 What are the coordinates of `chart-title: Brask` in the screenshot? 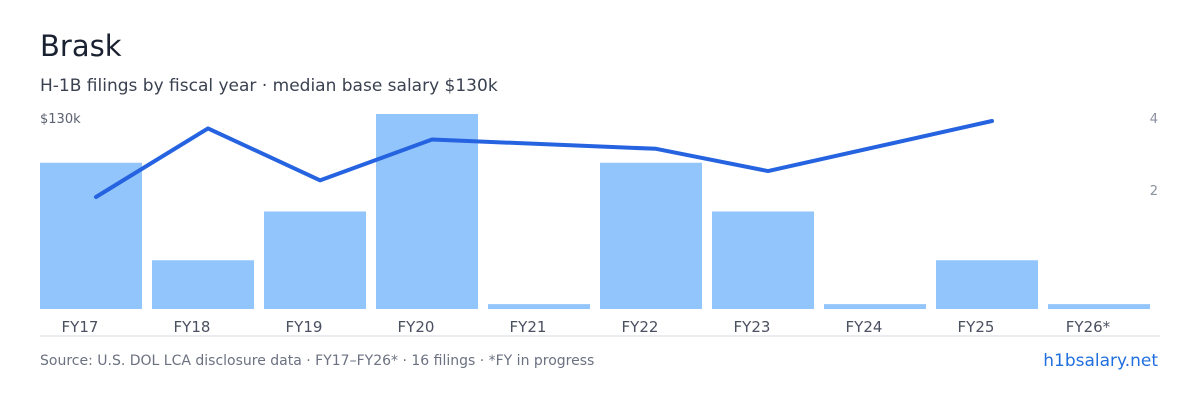 It's located at (81, 46).